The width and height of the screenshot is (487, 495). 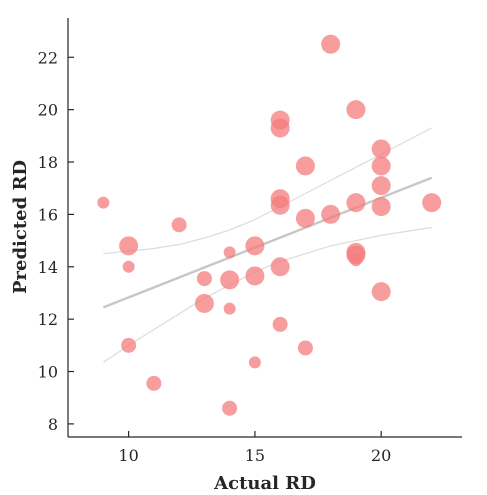 What do you see at coordinates (48, 57) in the screenshot?
I see `y-tick-label: 22` at bounding box center [48, 57].